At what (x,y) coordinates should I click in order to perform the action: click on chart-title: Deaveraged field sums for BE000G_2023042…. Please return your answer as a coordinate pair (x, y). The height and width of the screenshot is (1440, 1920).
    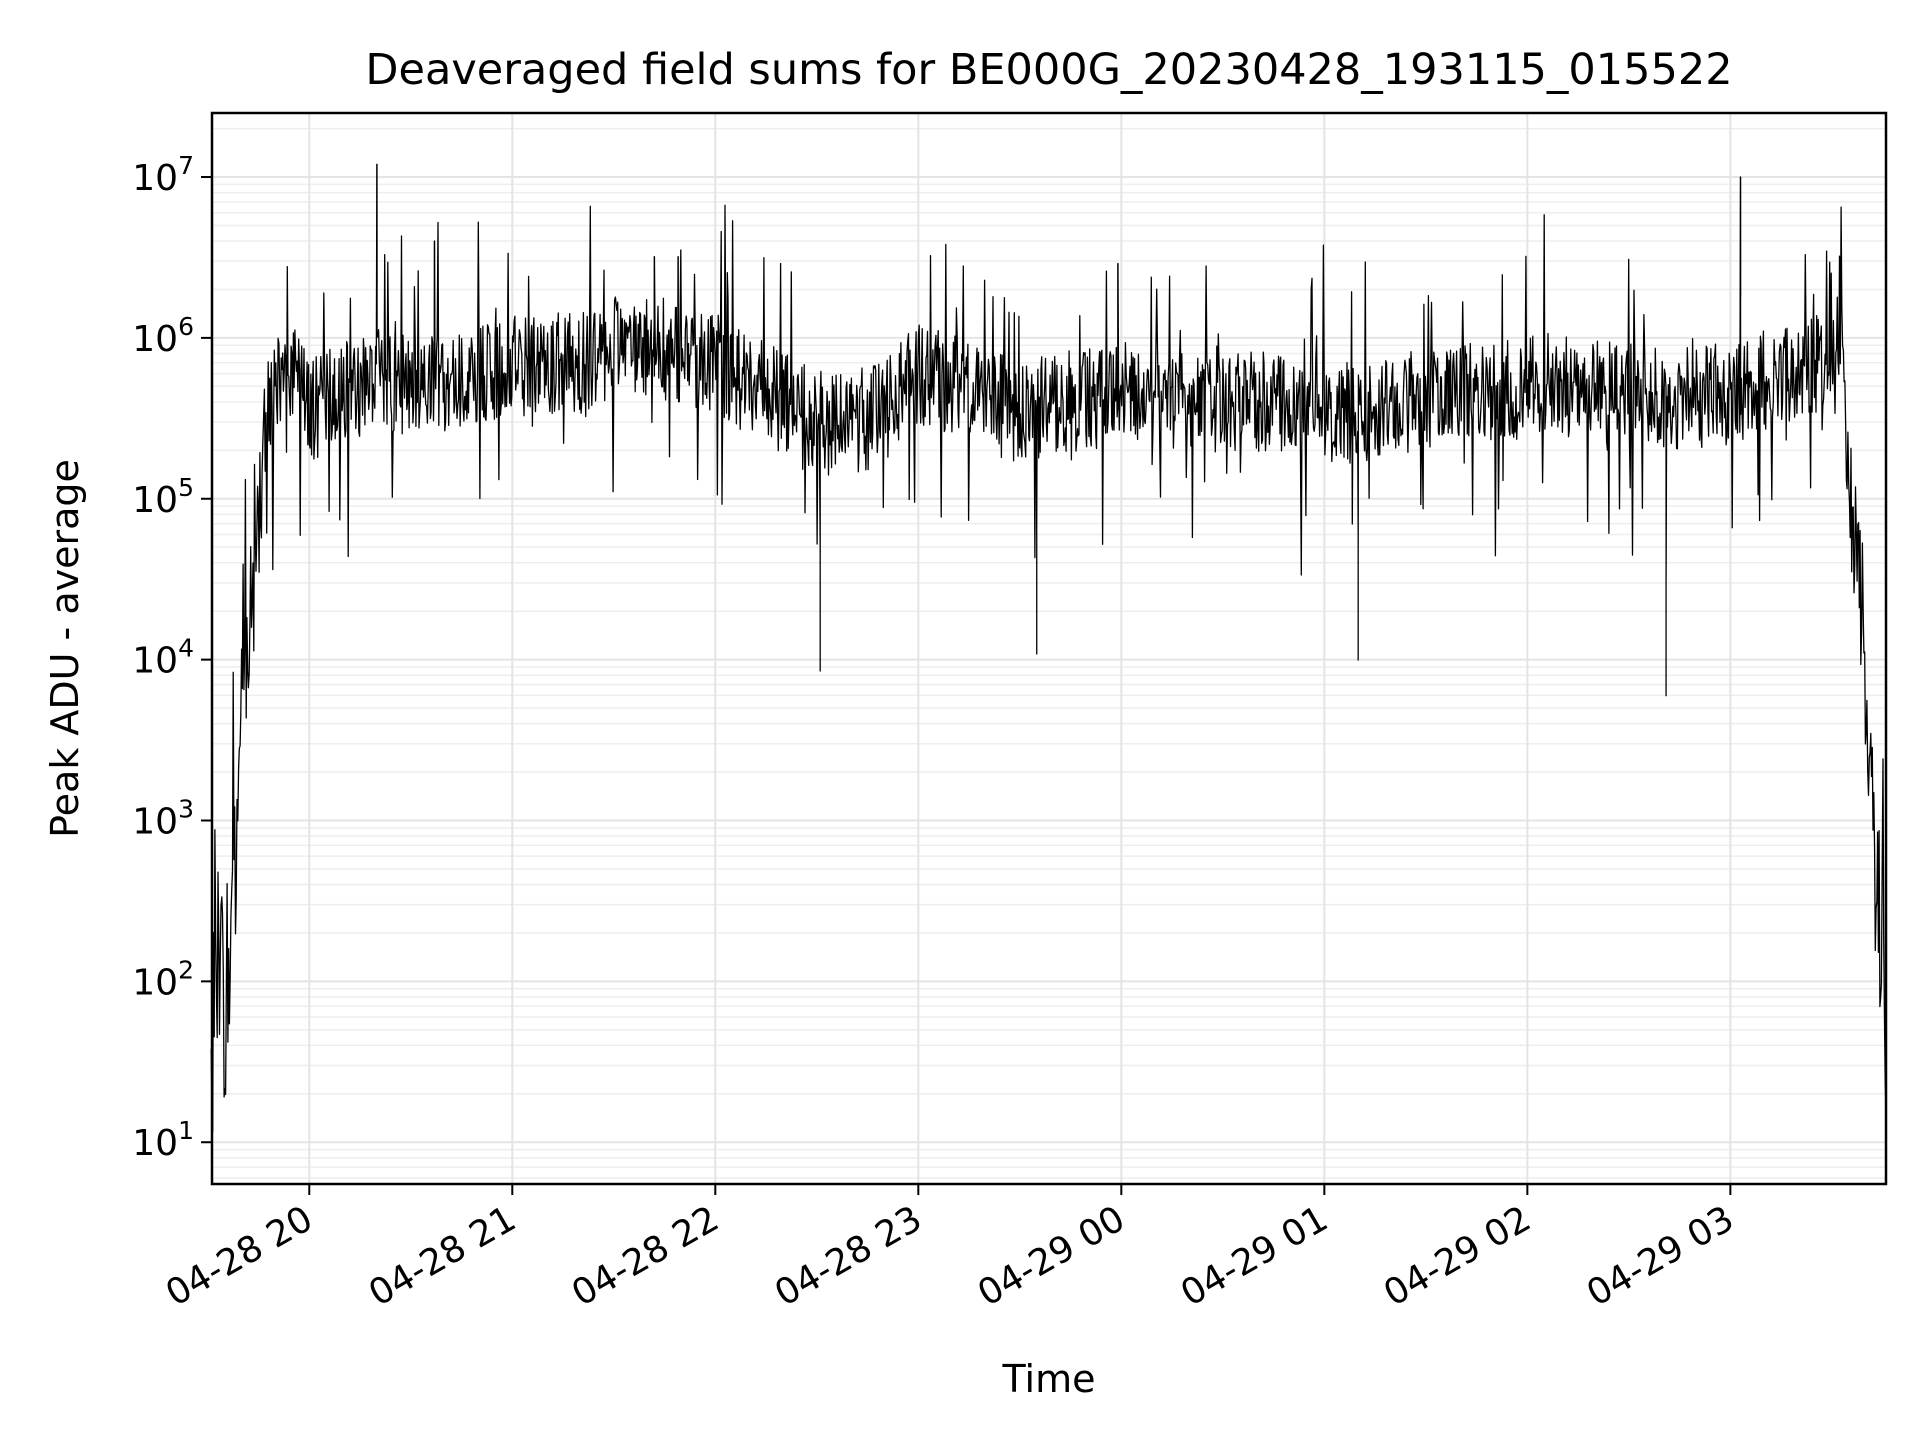
    Looking at the image, I should click on (1048, 70).